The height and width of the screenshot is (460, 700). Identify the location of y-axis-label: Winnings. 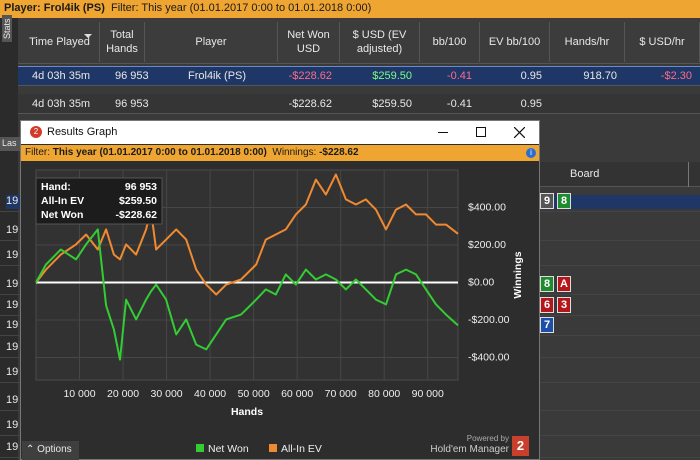
(518, 274).